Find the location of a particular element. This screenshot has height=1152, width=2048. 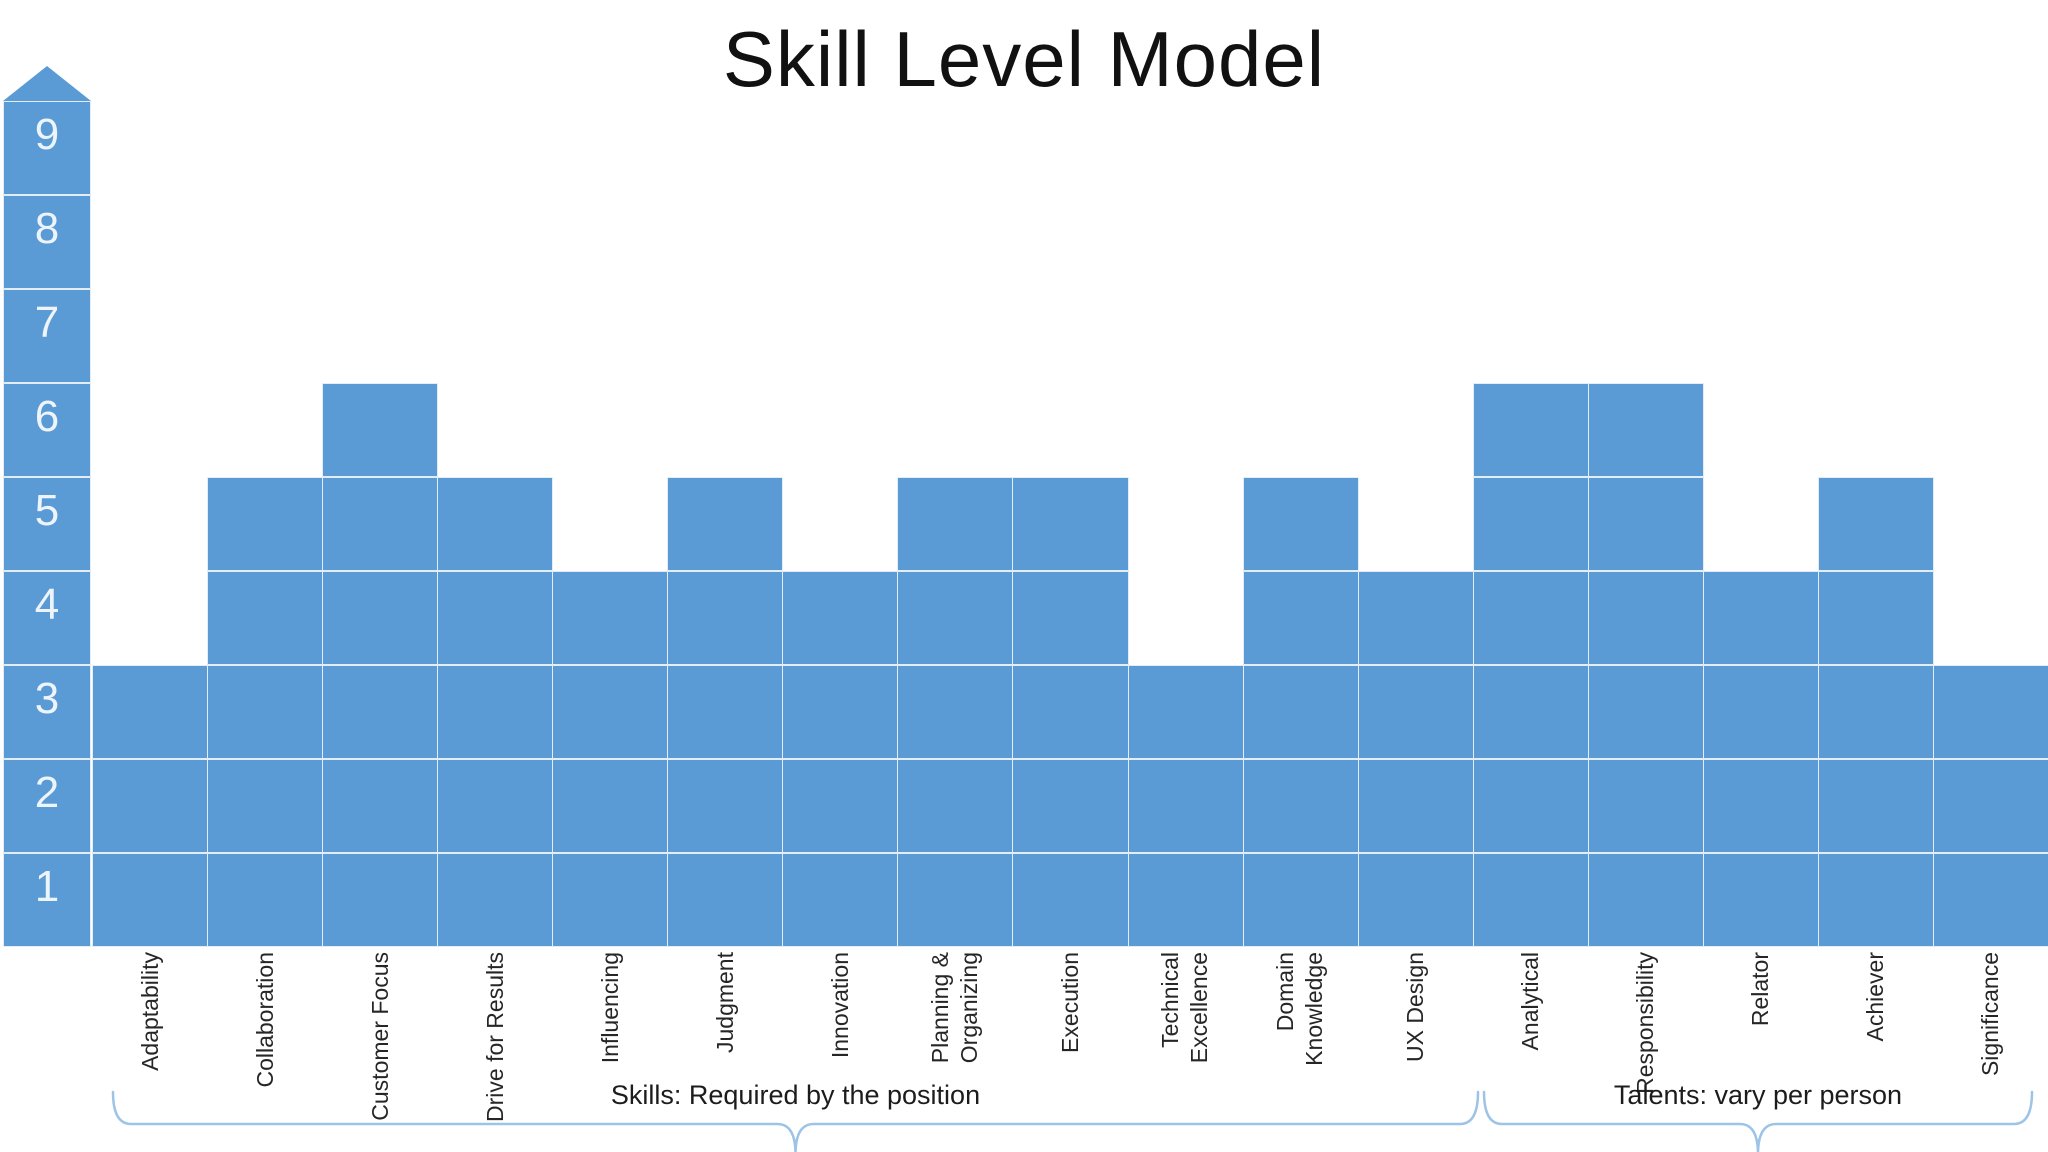

y-axis-number: 3 is located at coordinates (47, 698).